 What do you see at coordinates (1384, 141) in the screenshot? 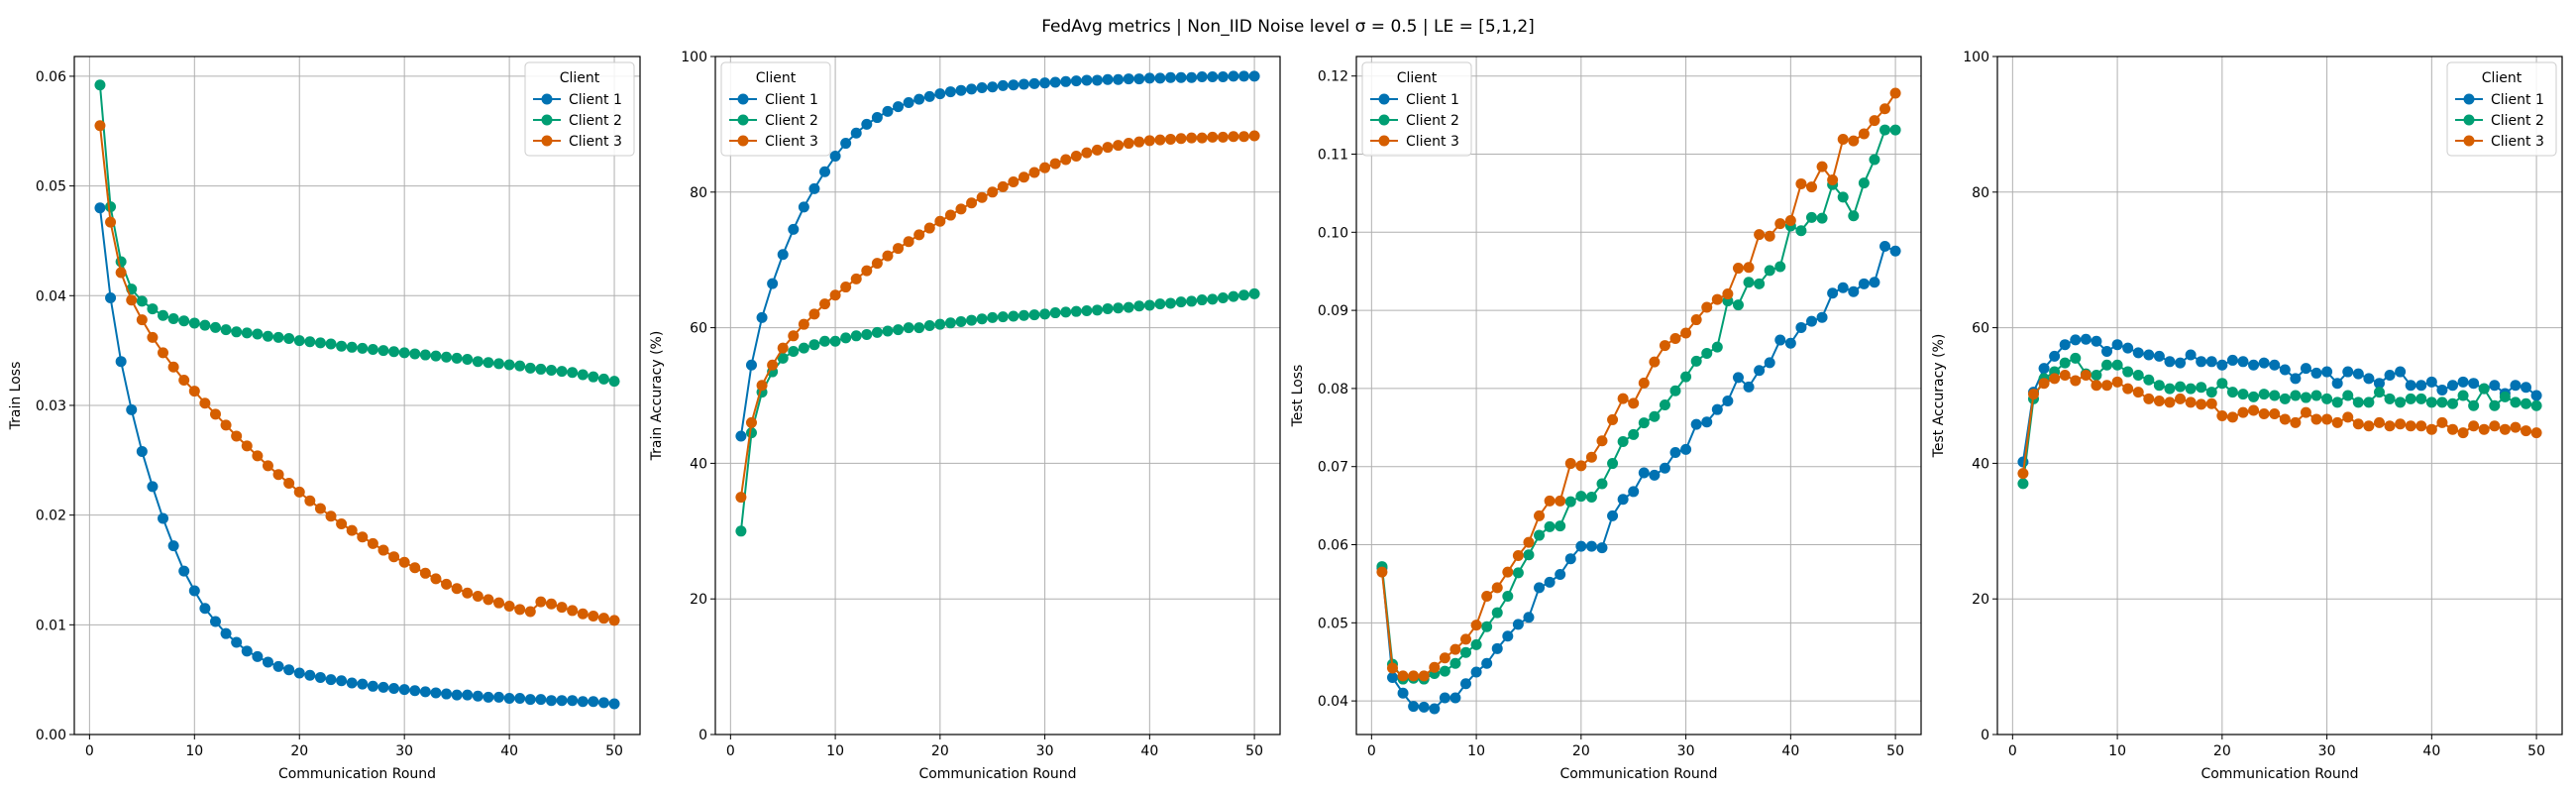
I see `legend-marker-c3` at bounding box center [1384, 141].